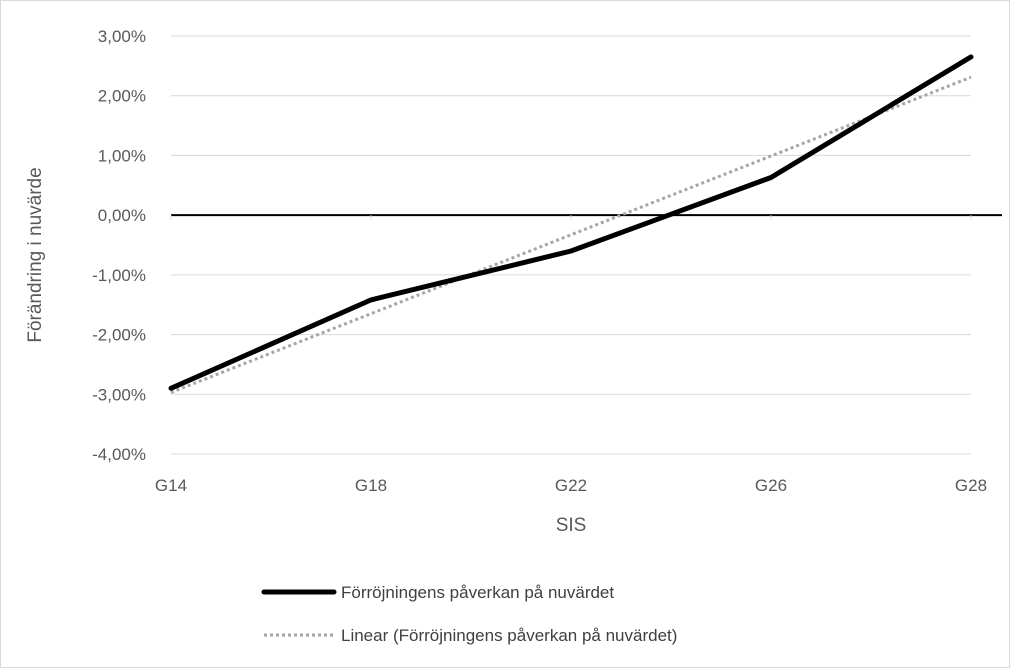  What do you see at coordinates (771, 485) in the screenshot?
I see `x-tick-label: G26` at bounding box center [771, 485].